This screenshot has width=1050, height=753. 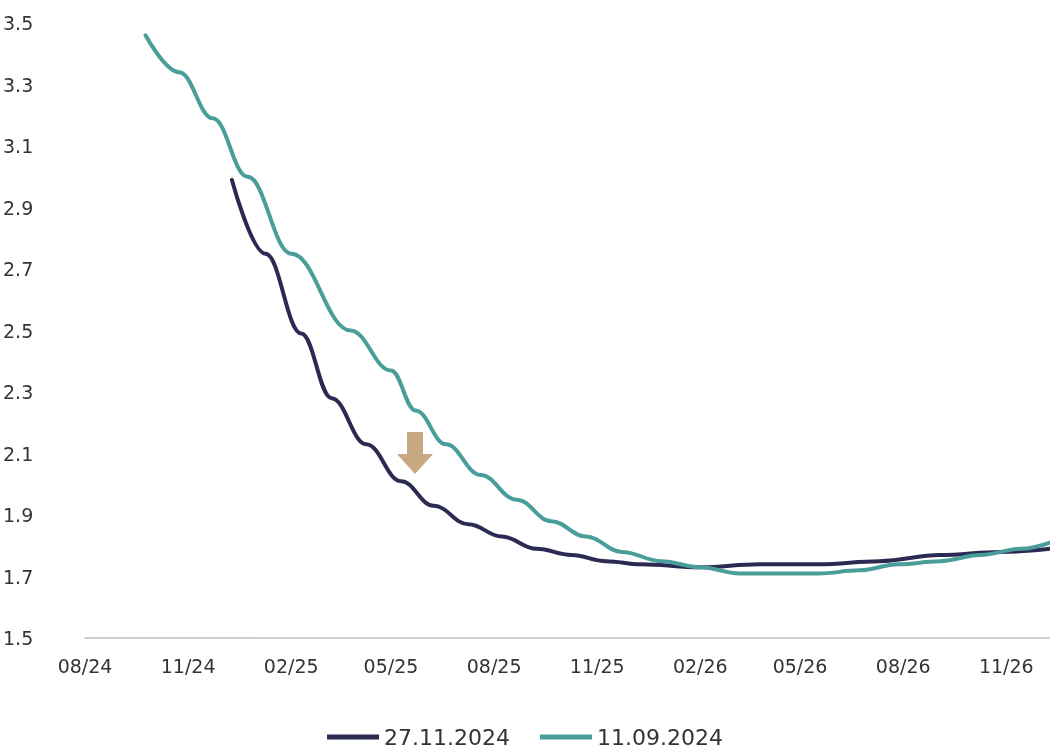 I want to click on y-tick-label: 3.3, so click(x=18, y=84).